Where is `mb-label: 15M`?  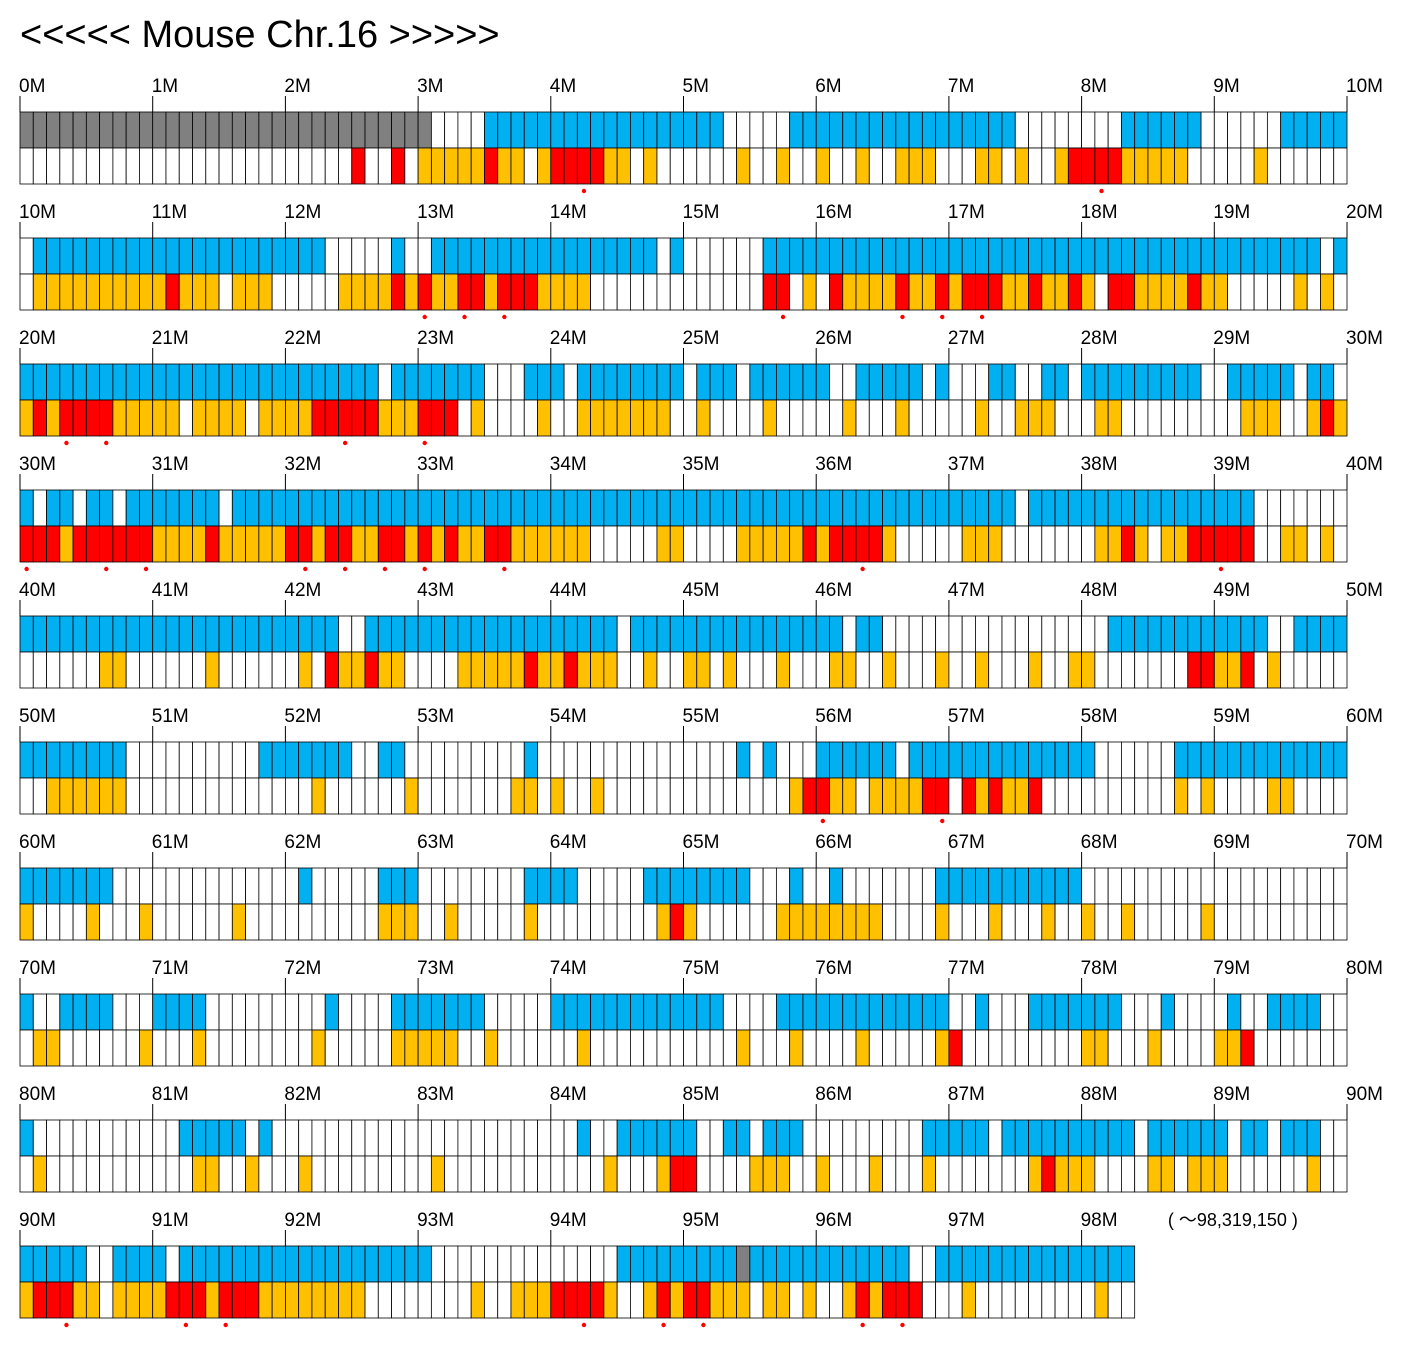 mb-label: 15M is located at coordinates (701, 212).